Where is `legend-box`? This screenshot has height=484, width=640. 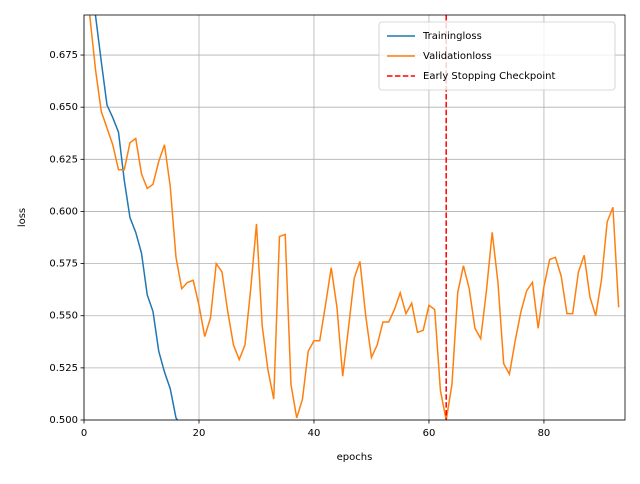
legend-box is located at coordinates (497, 56).